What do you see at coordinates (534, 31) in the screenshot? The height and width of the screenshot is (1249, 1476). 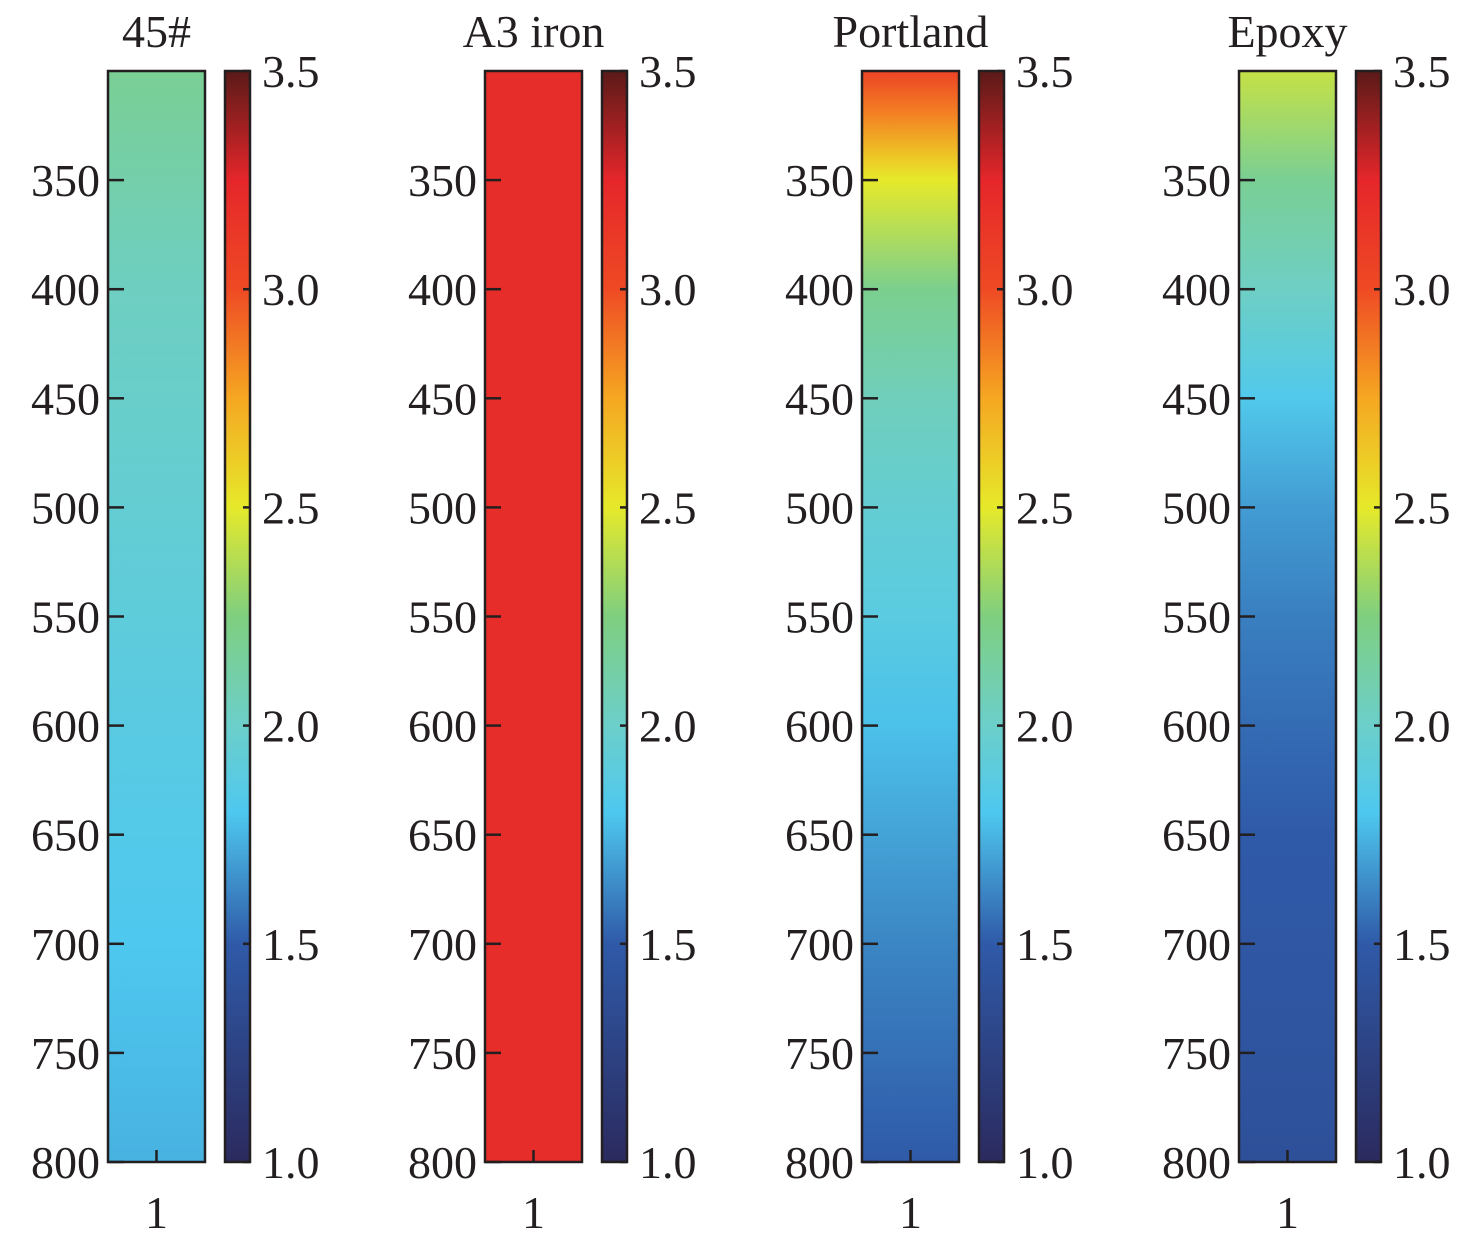 I see `panel-title: A3 iron` at bounding box center [534, 31].